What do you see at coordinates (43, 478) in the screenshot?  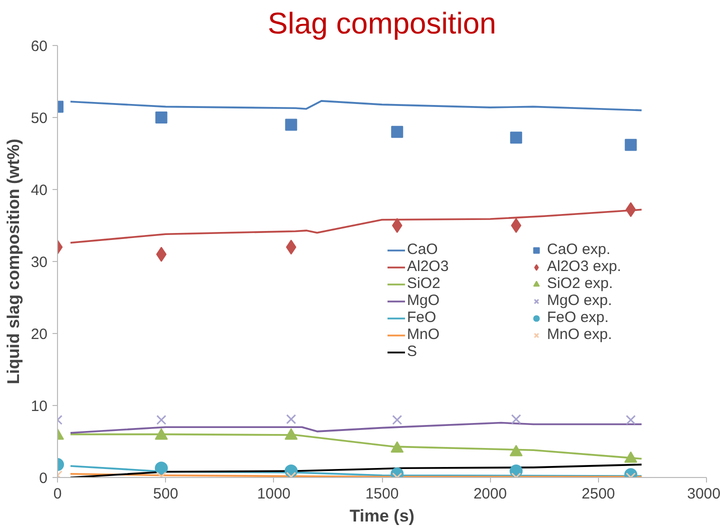 I see `y-tick-label: 0` at bounding box center [43, 478].